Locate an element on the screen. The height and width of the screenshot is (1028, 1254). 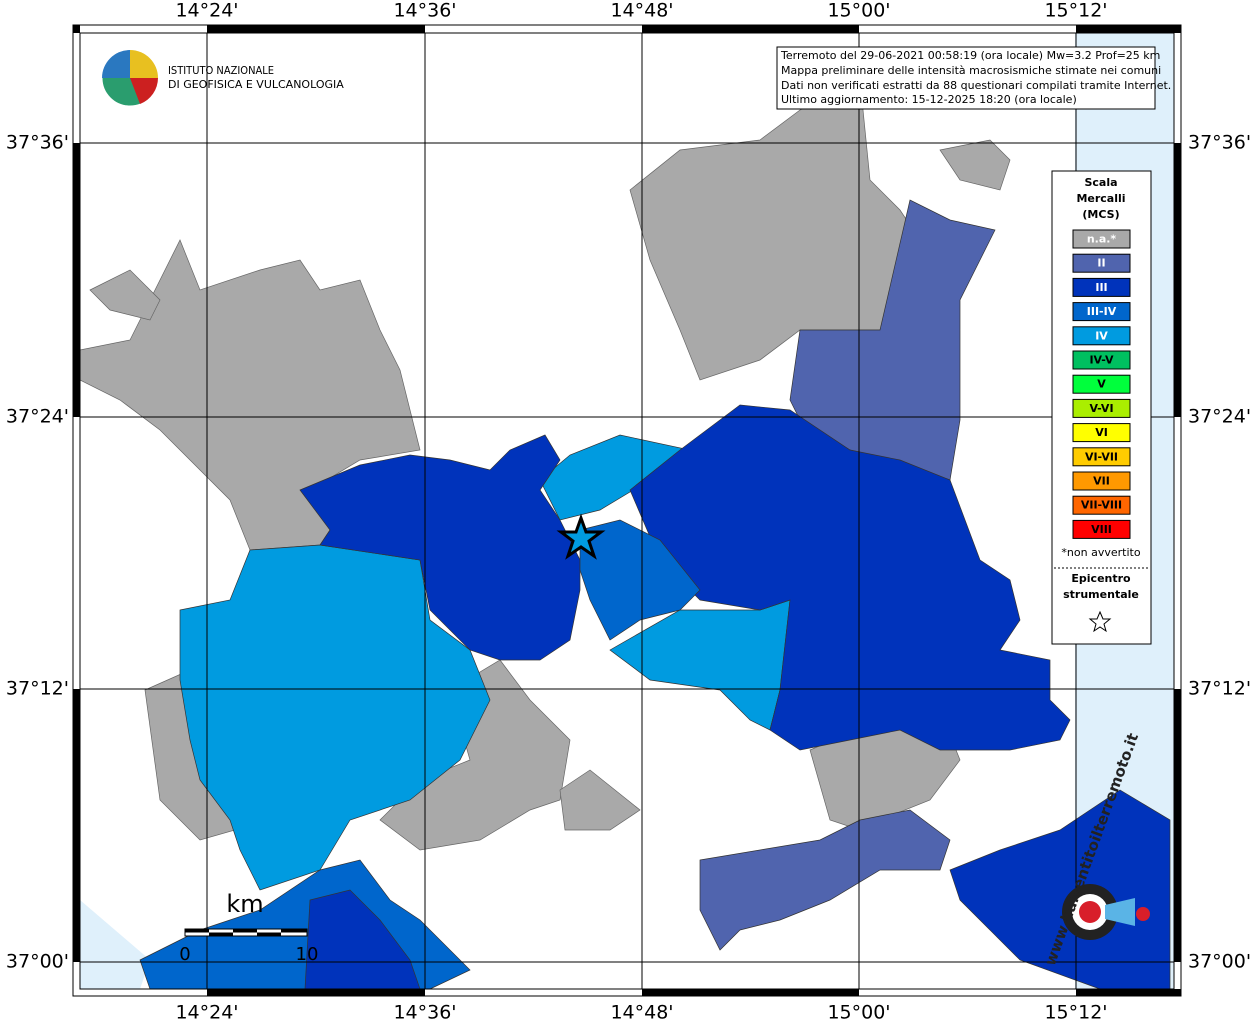
legend-label: III is located at coordinates (1101, 287).